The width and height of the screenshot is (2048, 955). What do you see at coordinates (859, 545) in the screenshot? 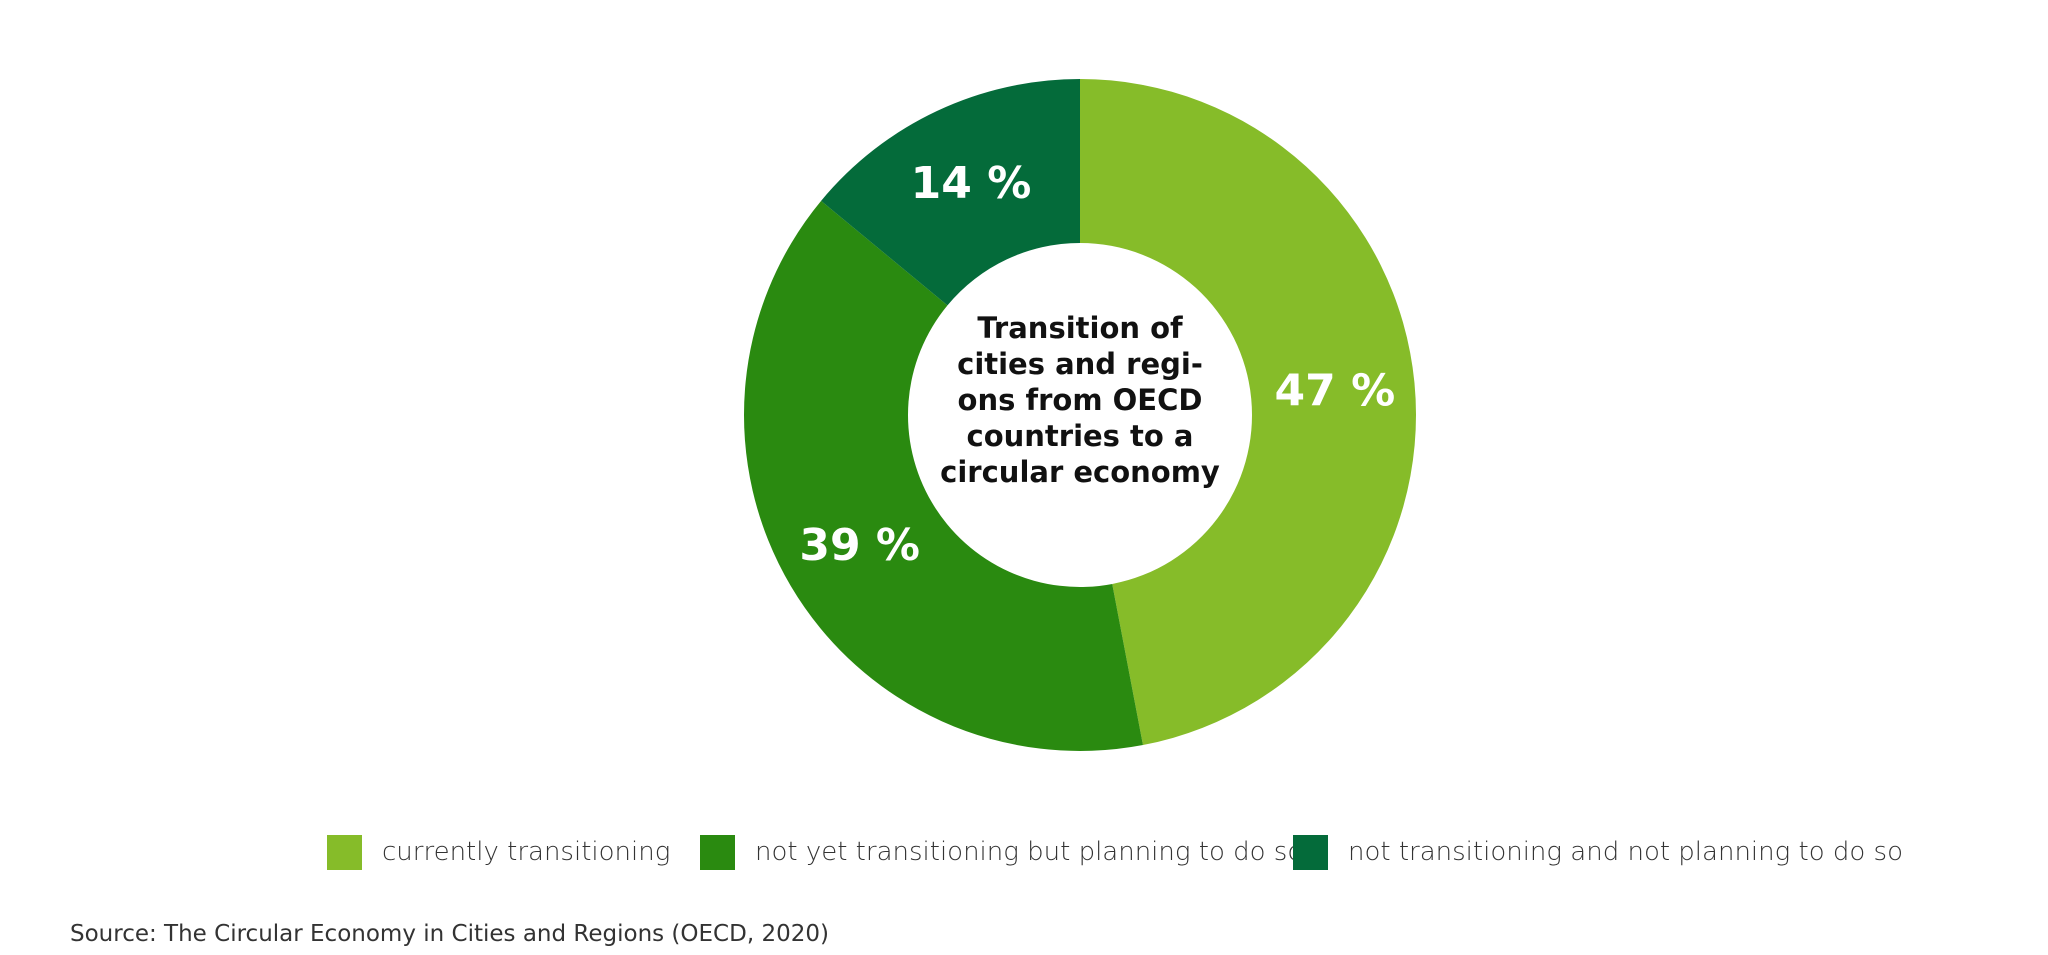
I see `slice-value-label-2: 39 %` at bounding box center [859, 545].